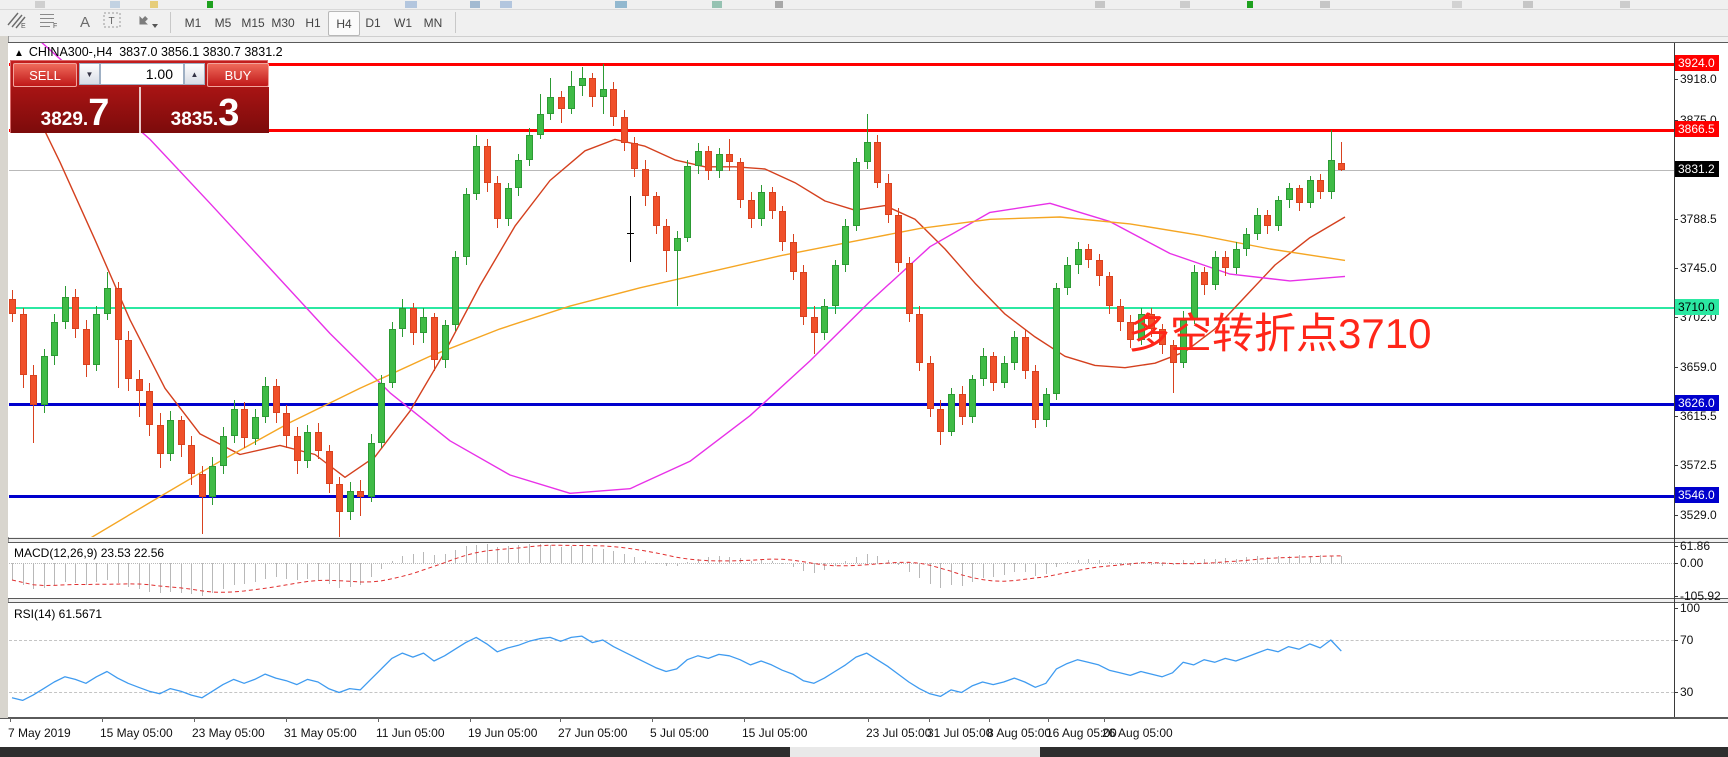  I want to click on volume-decrease-button: ▼, so click(89, 74).